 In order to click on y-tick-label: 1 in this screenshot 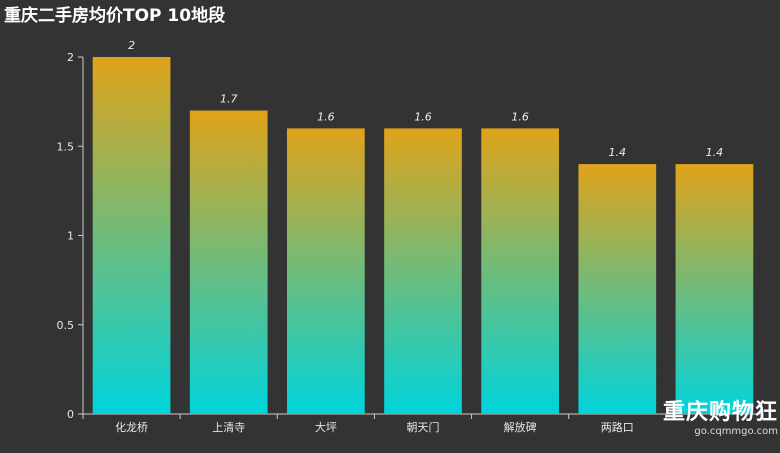, I will do `click(70, 236)`.